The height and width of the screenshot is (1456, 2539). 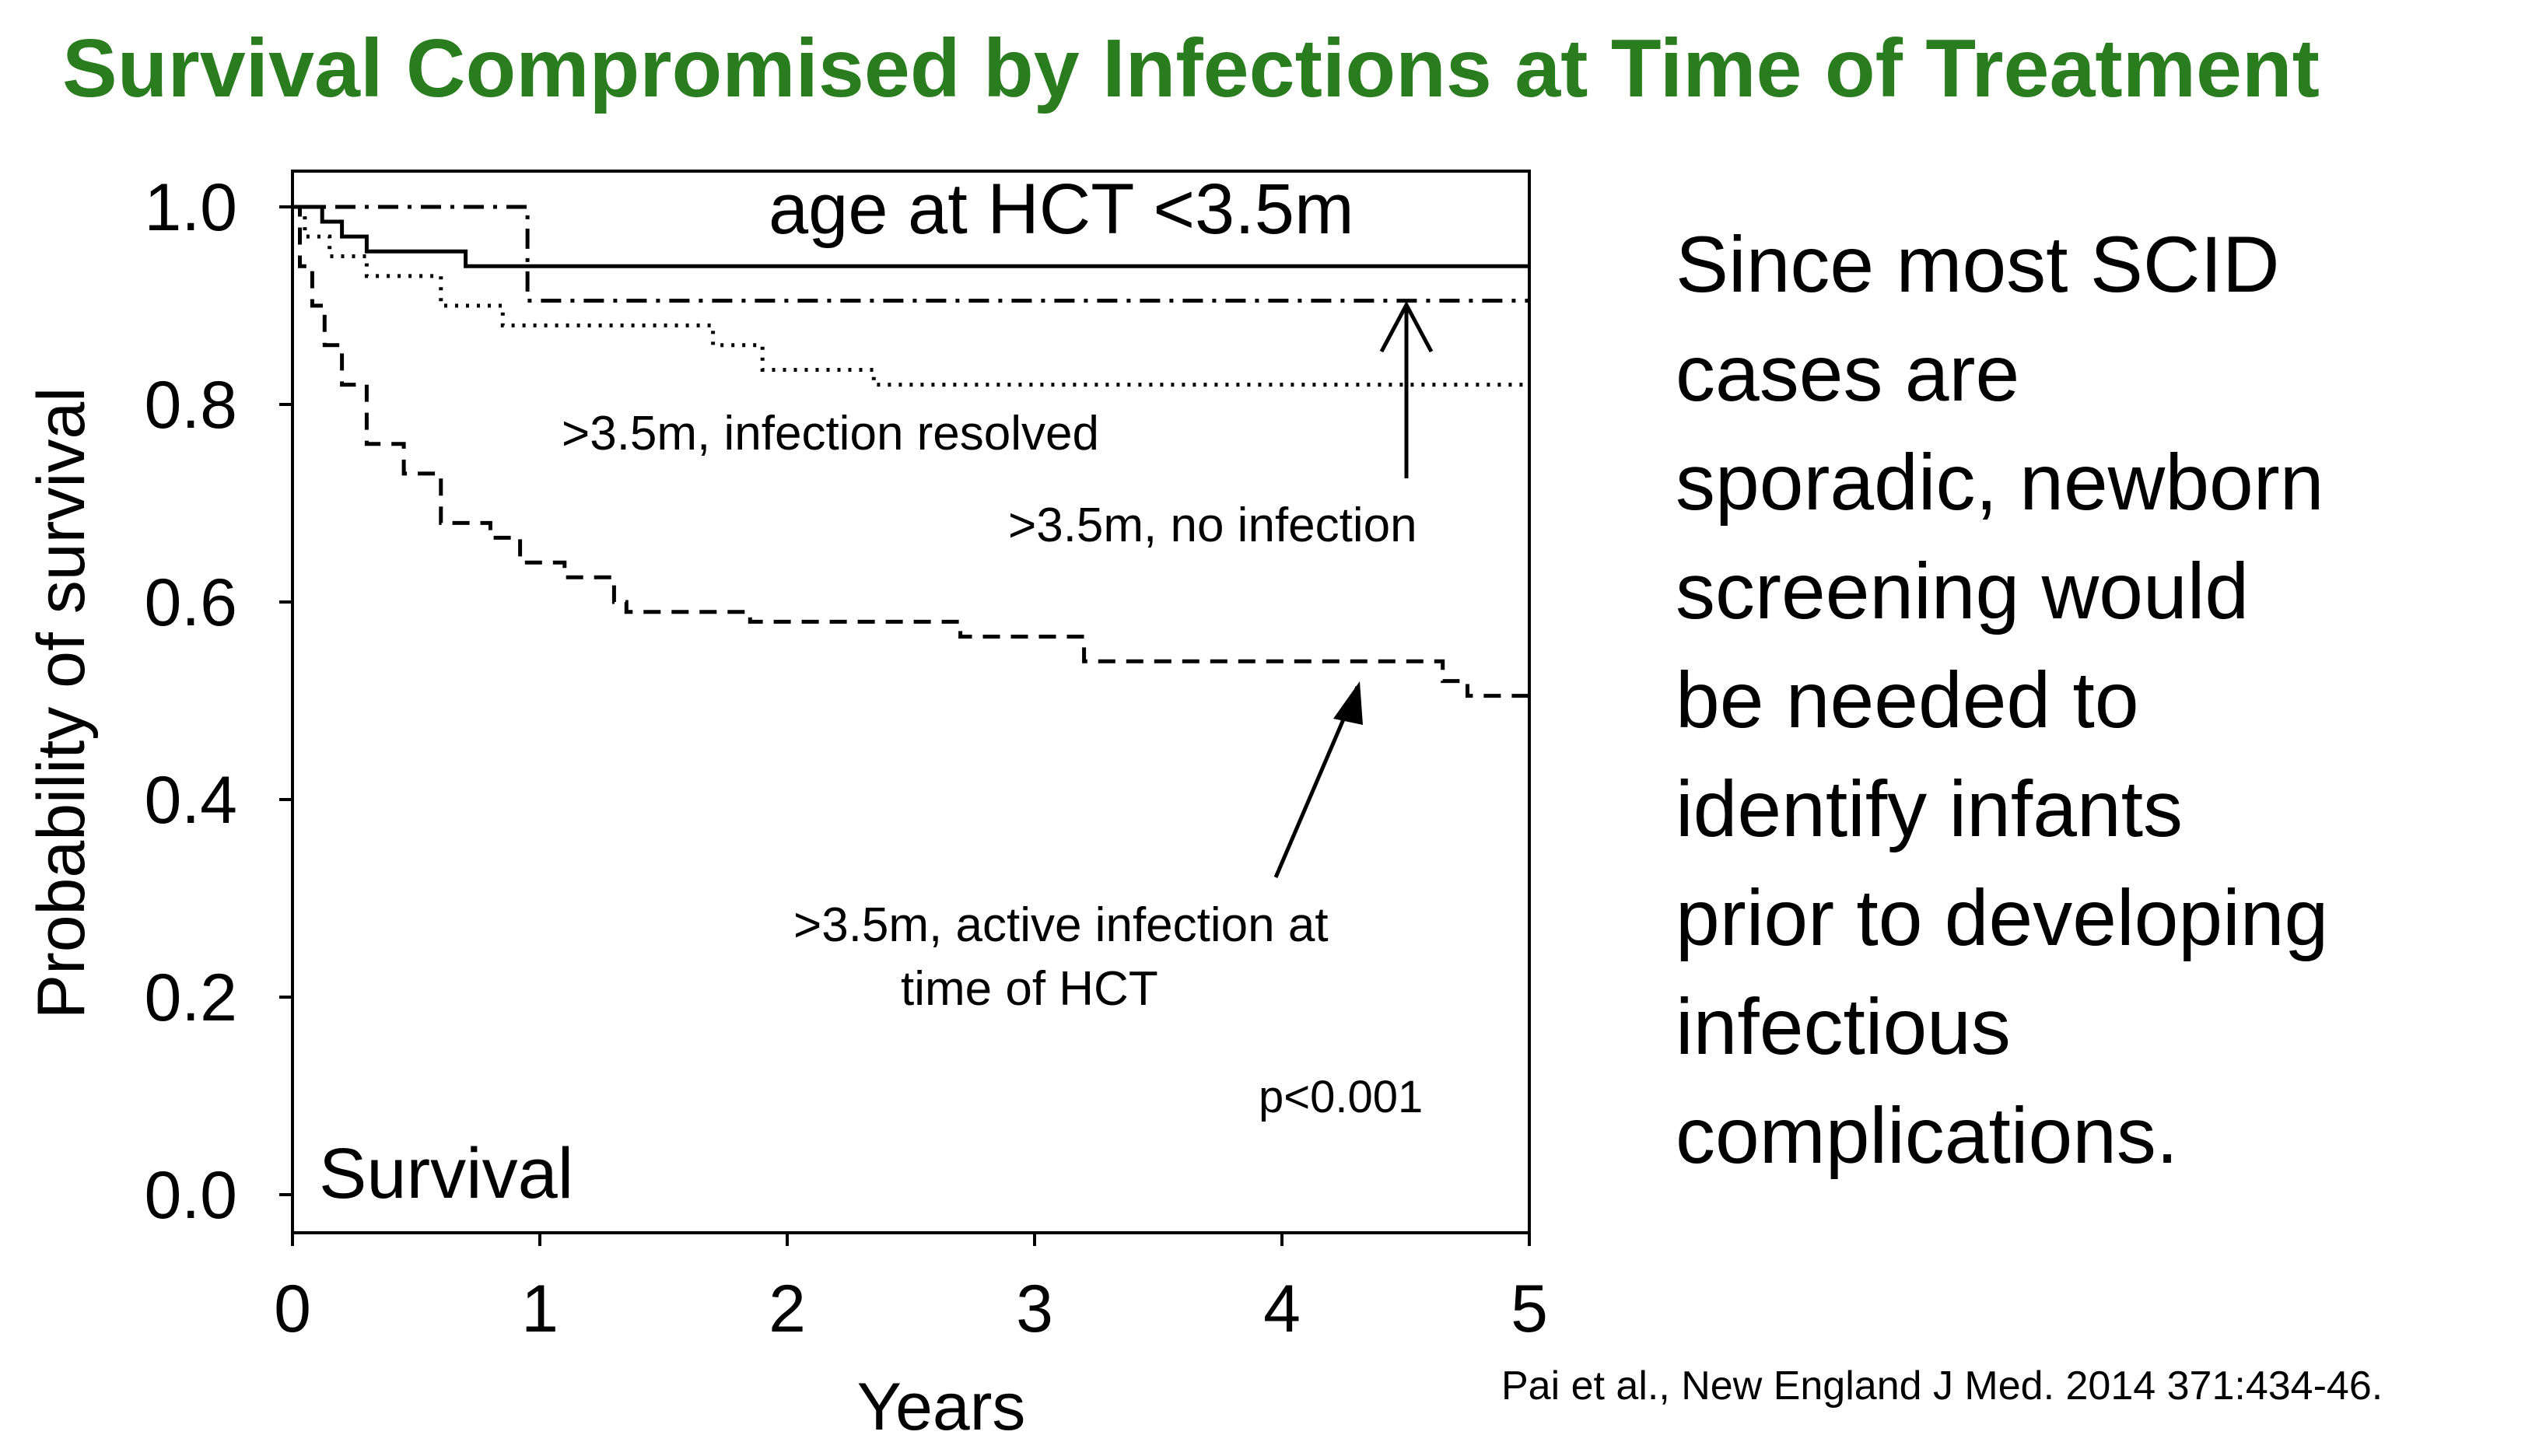 What do you see at coordinates (830, 434) in the screenshot?
I see `label-infection-resolved: >3.5m, infection resolved` at bounding box center [830, 434].